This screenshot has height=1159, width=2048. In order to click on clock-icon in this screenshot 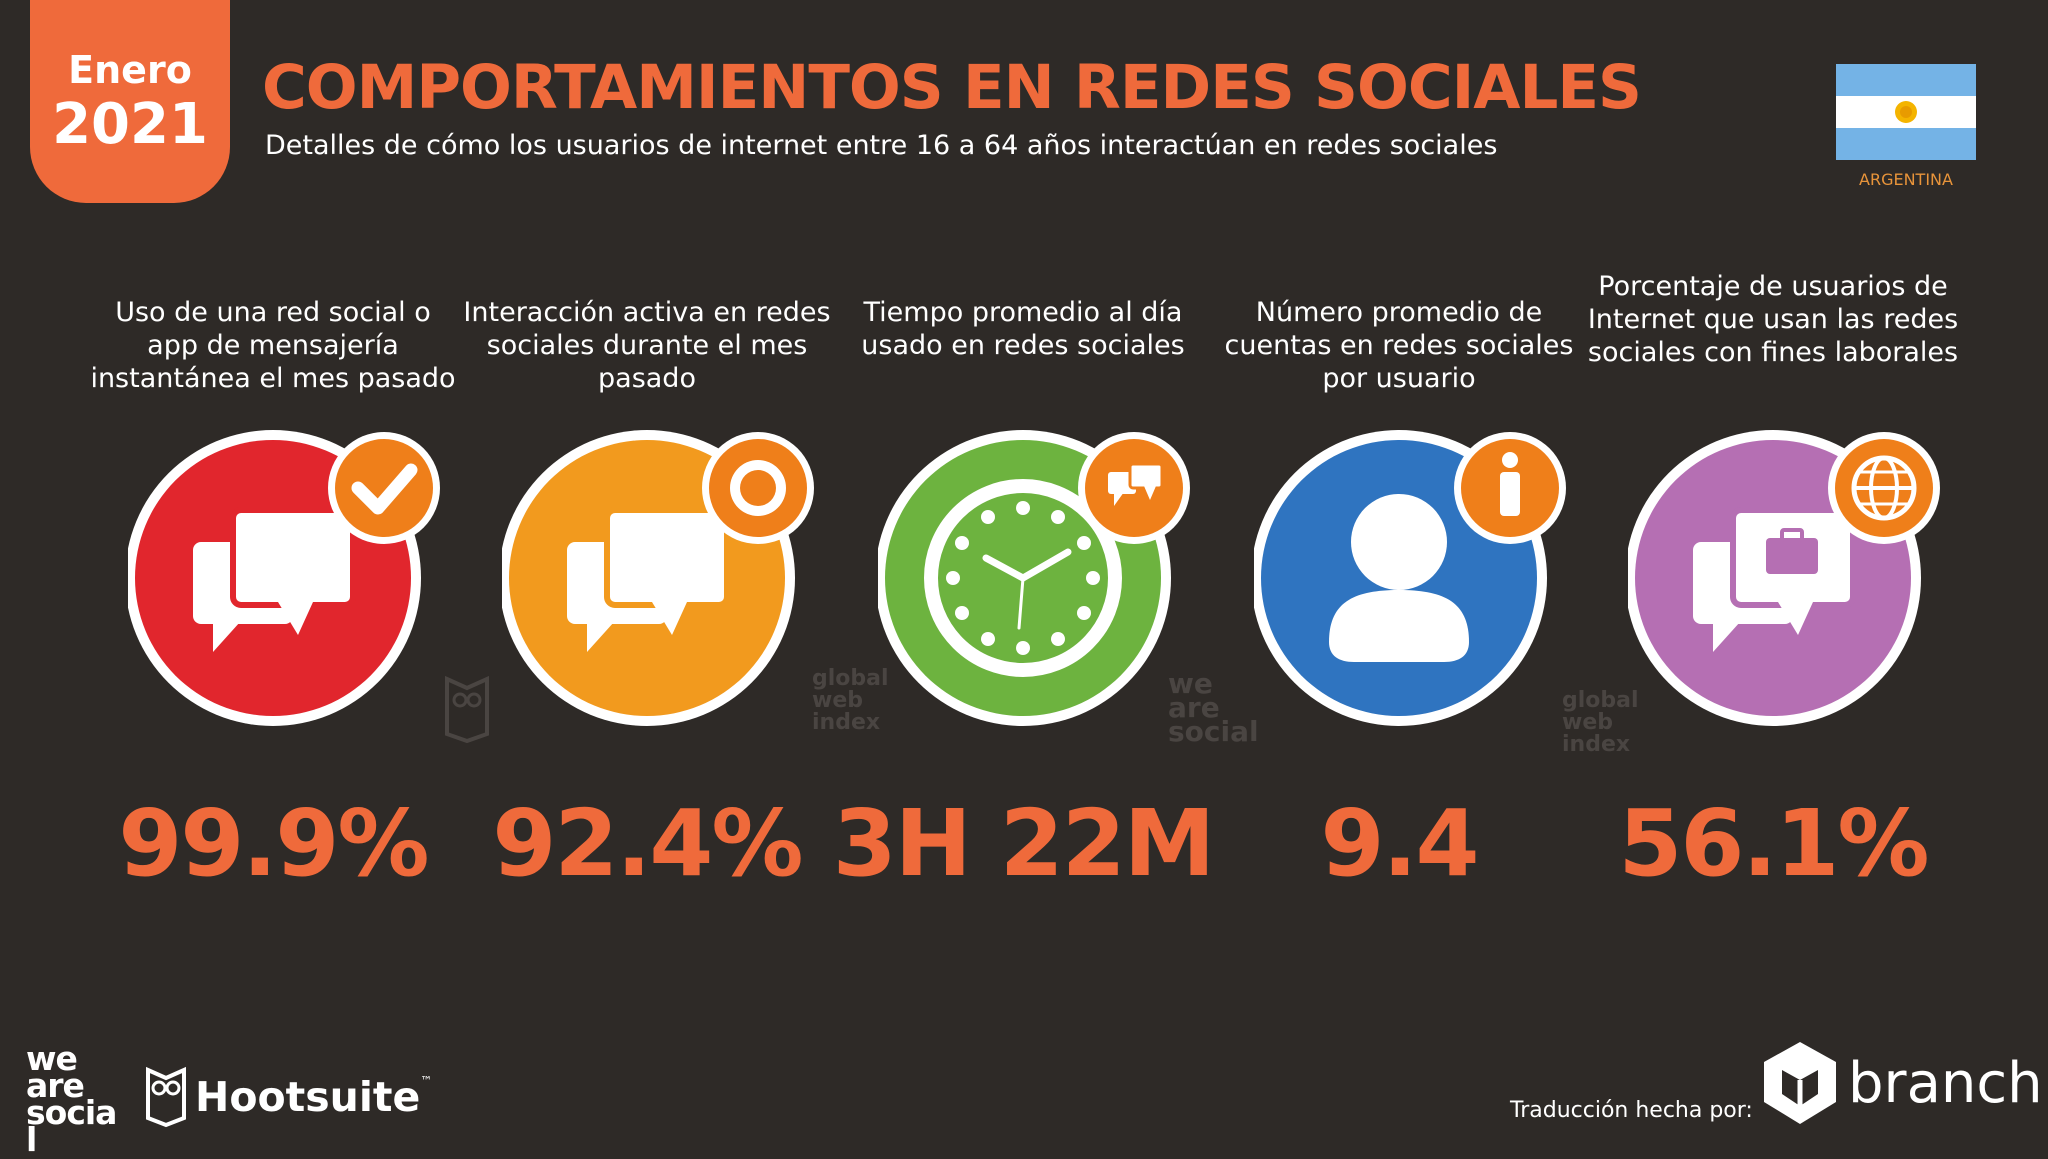, I will do `click(1034, 578)`.